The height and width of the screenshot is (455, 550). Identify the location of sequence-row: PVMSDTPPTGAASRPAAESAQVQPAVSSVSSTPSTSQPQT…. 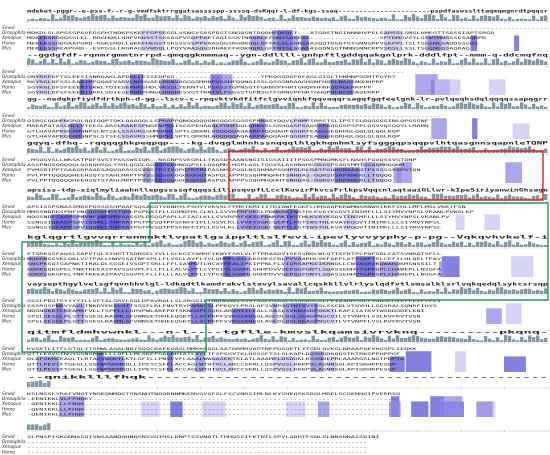
(224, 170).